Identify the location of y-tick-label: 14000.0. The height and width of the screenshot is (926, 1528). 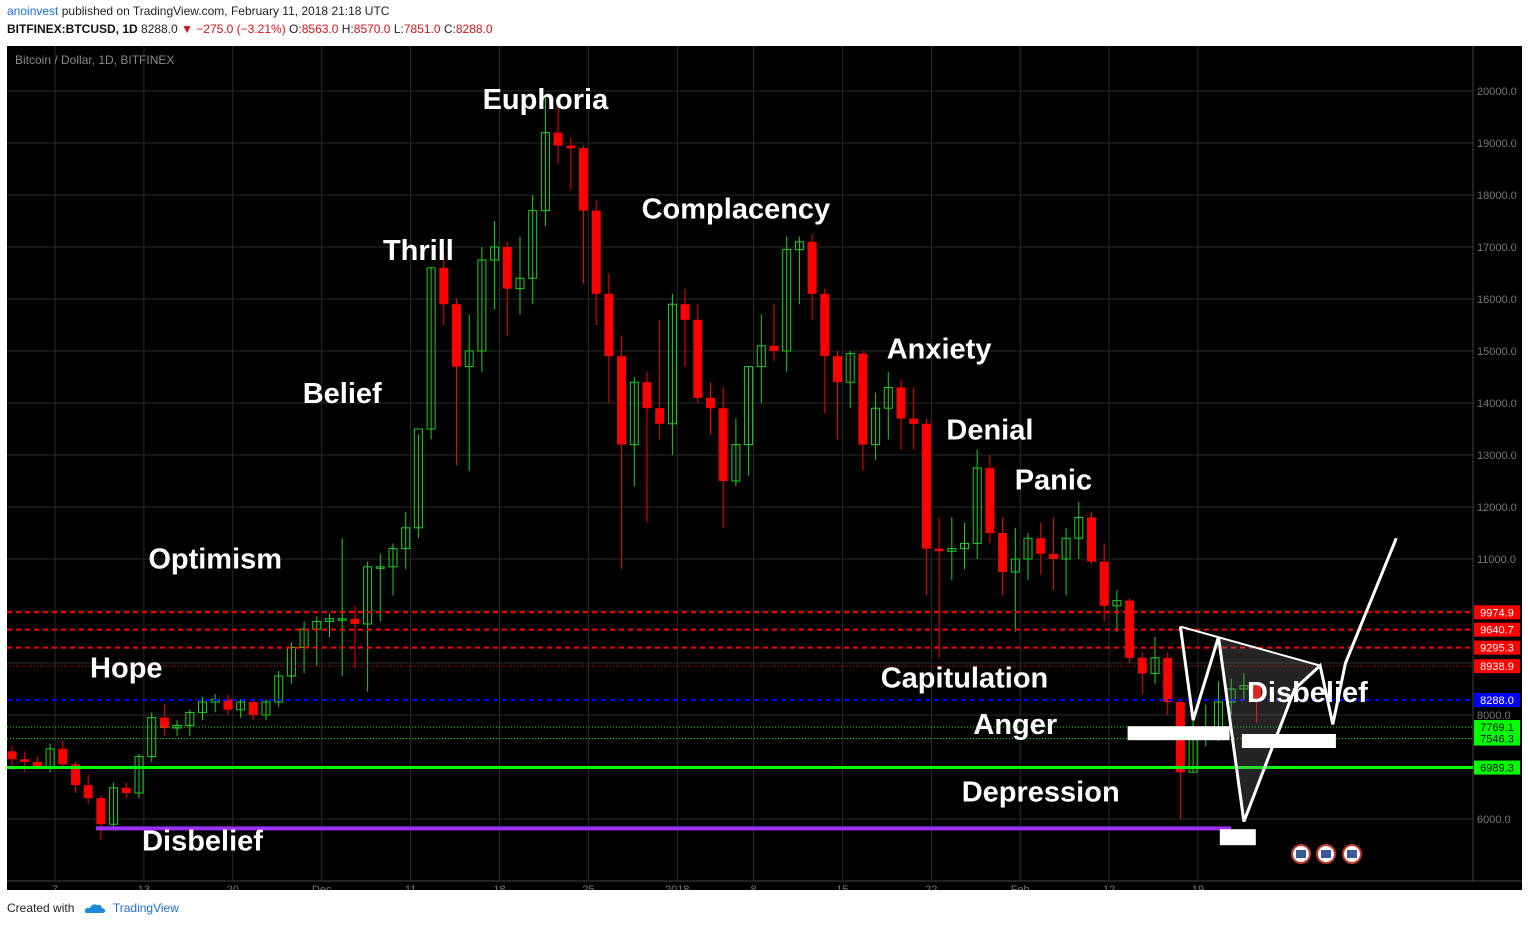
(1497, 404).